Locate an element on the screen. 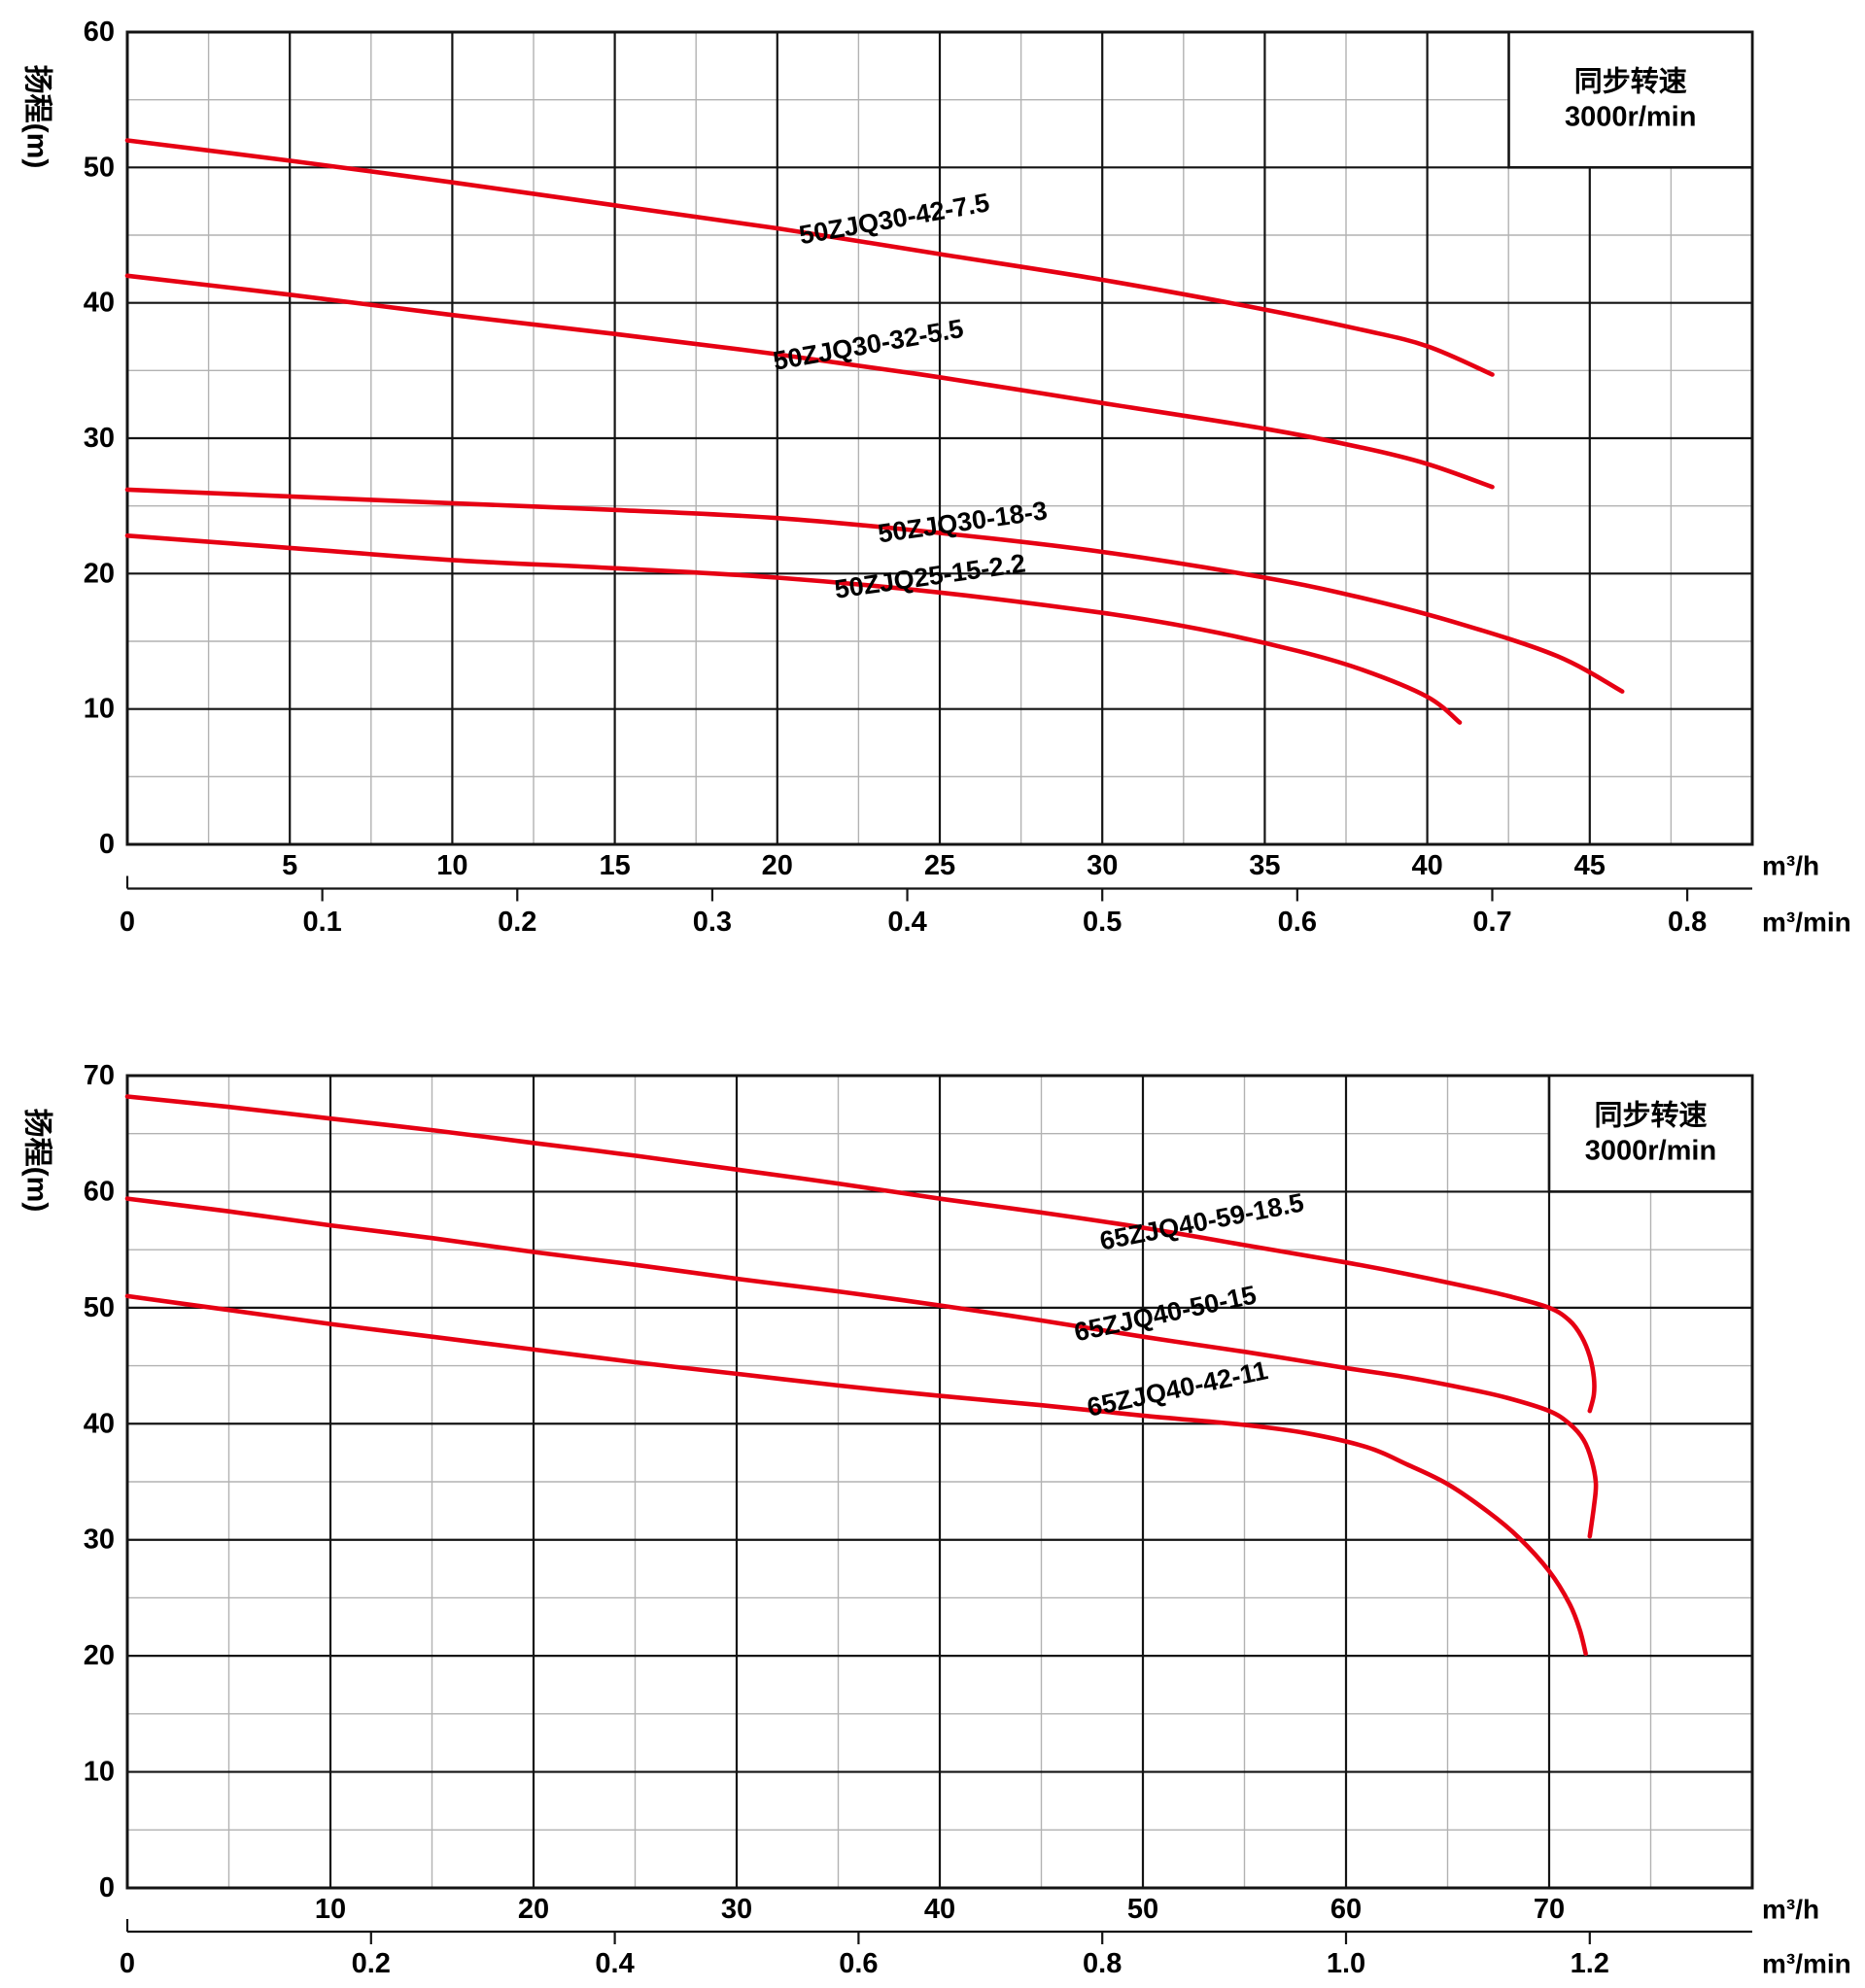 The width and height of the screenshot is (1865, 1988). curve-label: 65ZJQ40-50-15 is located at coordinates (1166, 1314).